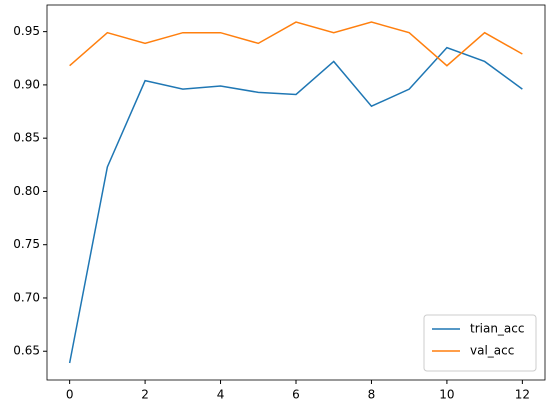  What do you see at coordinates (497, 329) in the screenshot?
I see `legend-label: trian_acc` at bounding box center [497, 329].